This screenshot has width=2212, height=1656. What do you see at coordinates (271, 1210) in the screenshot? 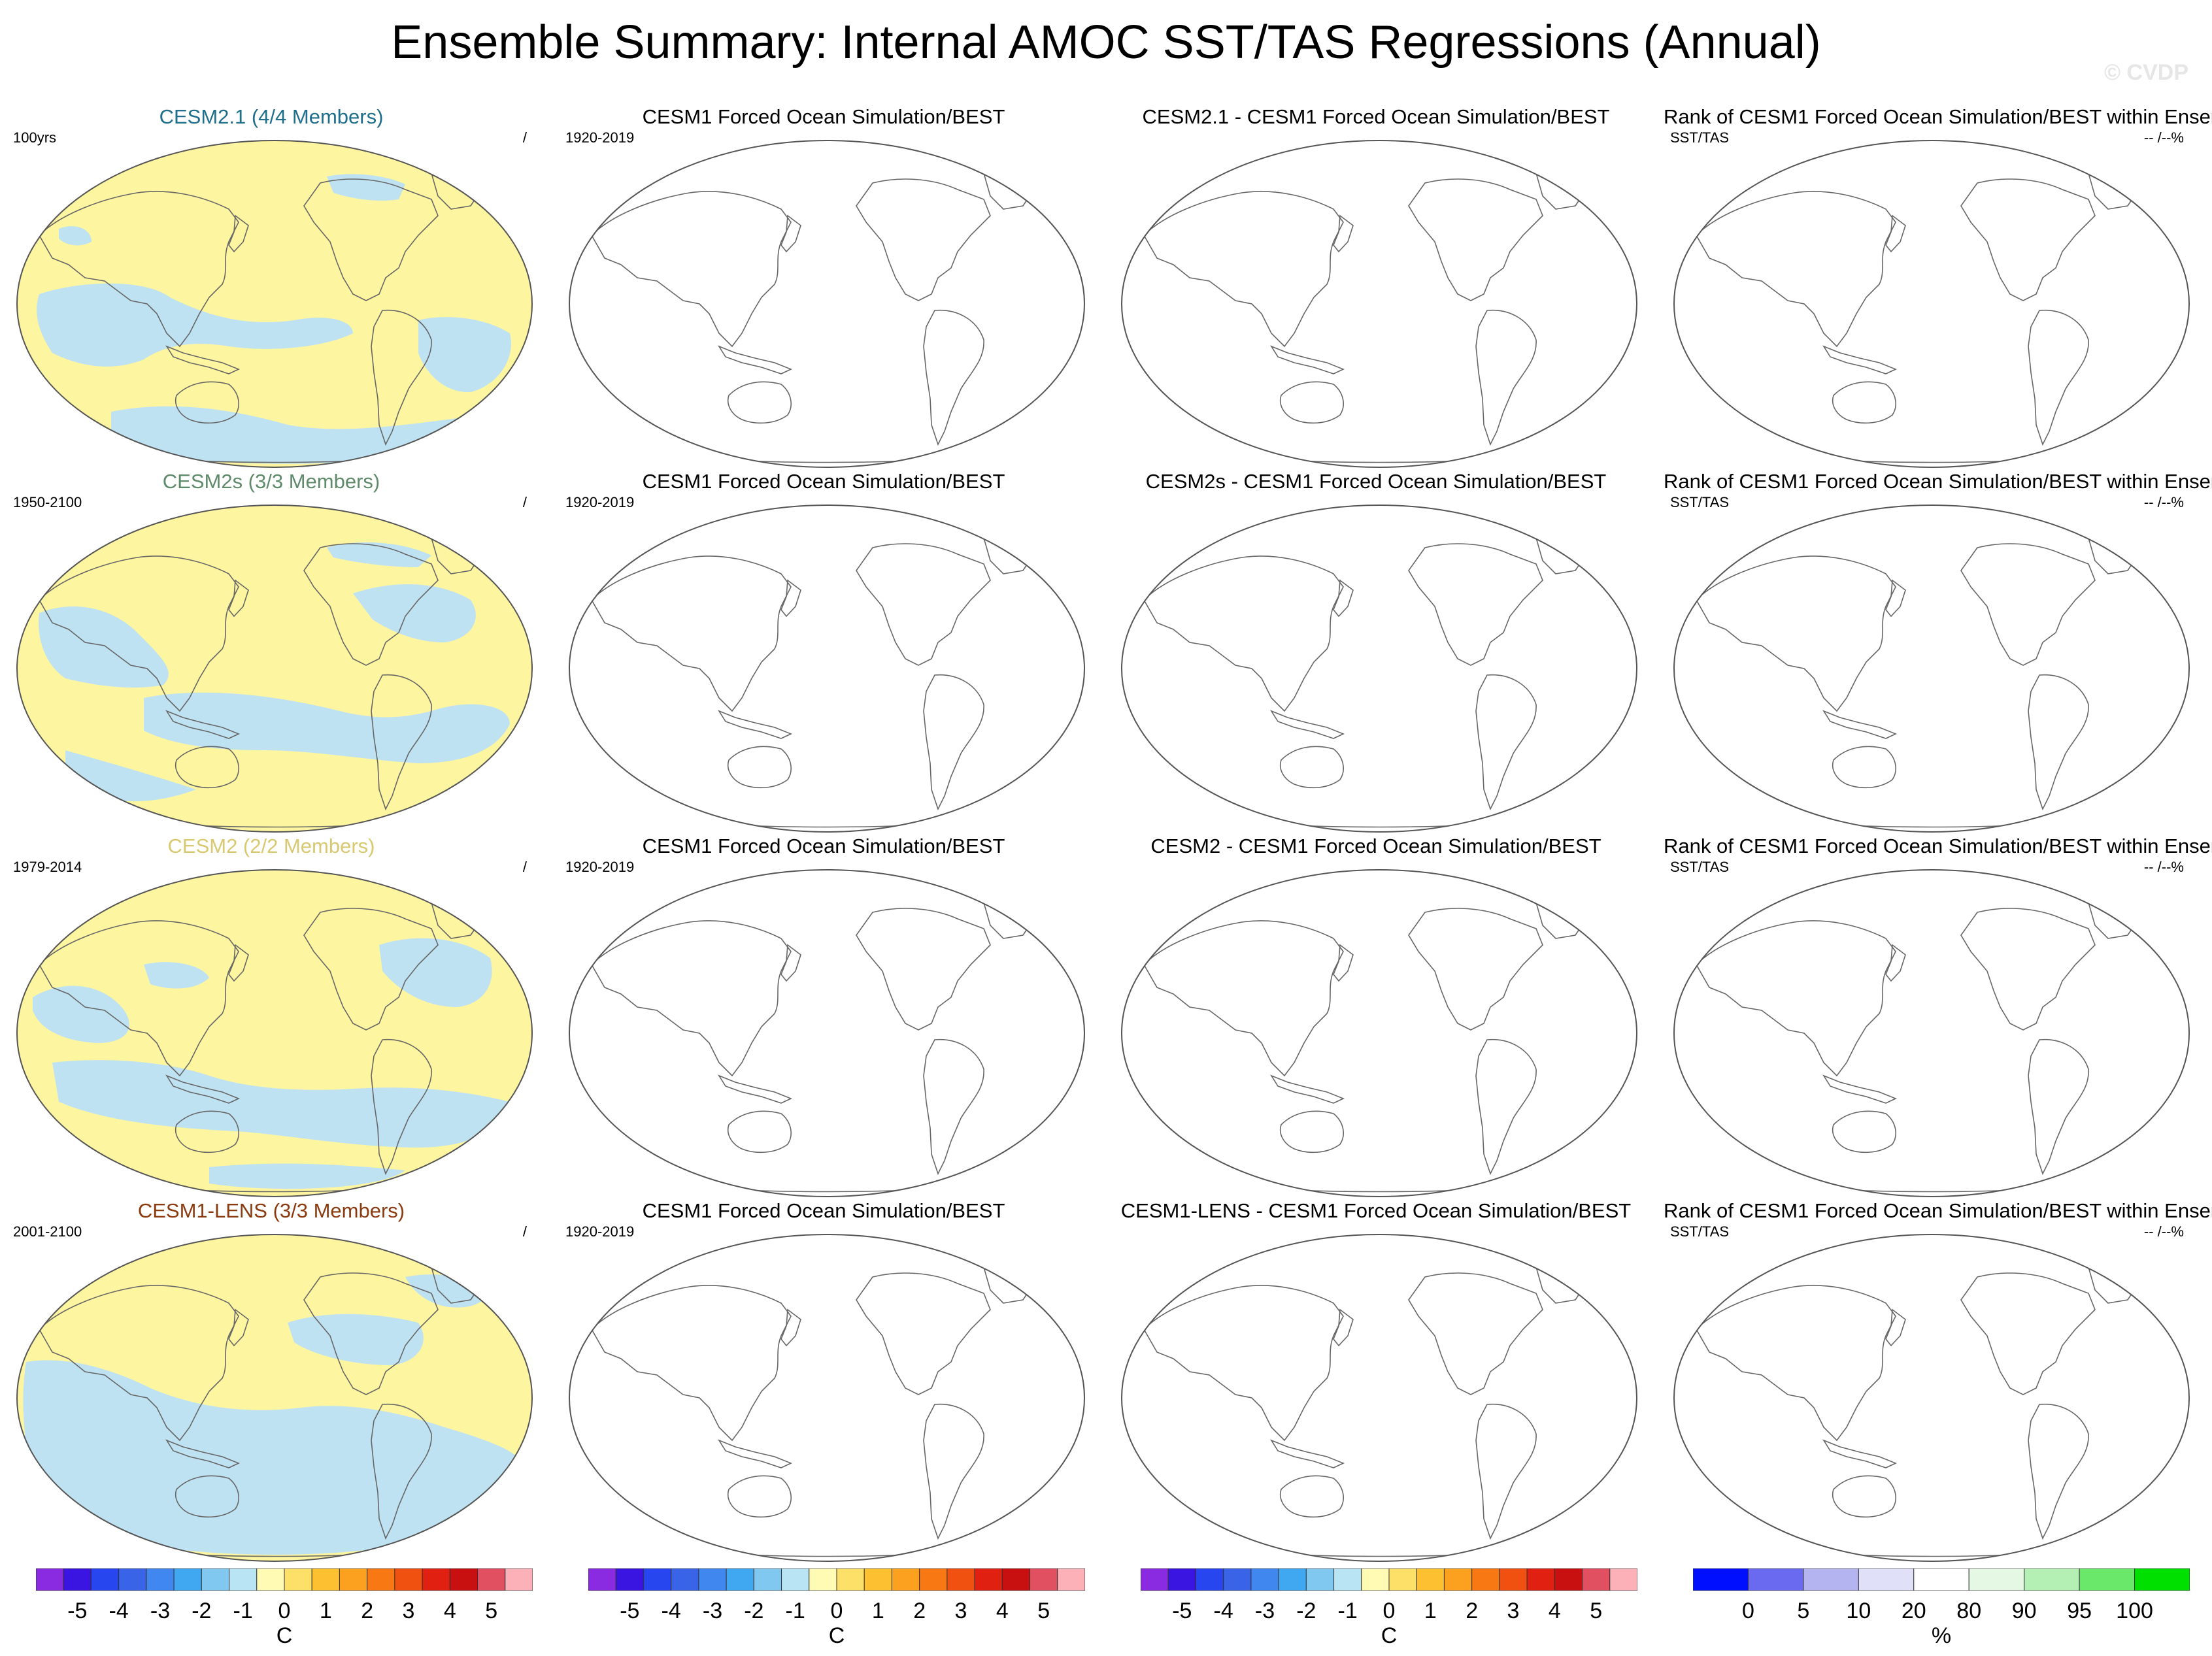
I see `ensemble-title: CESM1-LENS (3/3 Members)` at bounding box center [271, 1210].